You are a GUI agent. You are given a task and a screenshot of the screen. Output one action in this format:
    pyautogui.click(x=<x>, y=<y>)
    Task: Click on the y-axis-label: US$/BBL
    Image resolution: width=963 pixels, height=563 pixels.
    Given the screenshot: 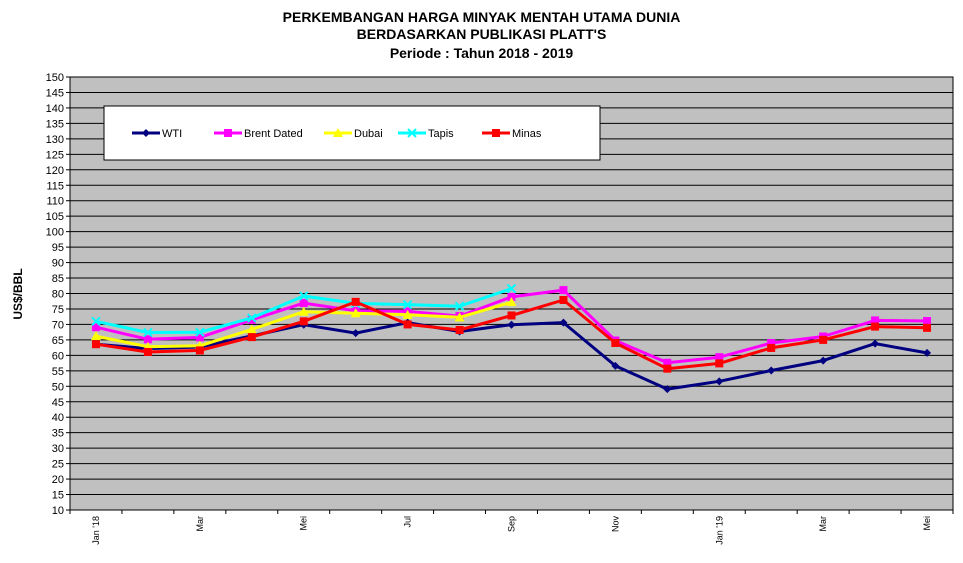 What is the action you would take?
    pyautogui.click(x=18, y=293)
    